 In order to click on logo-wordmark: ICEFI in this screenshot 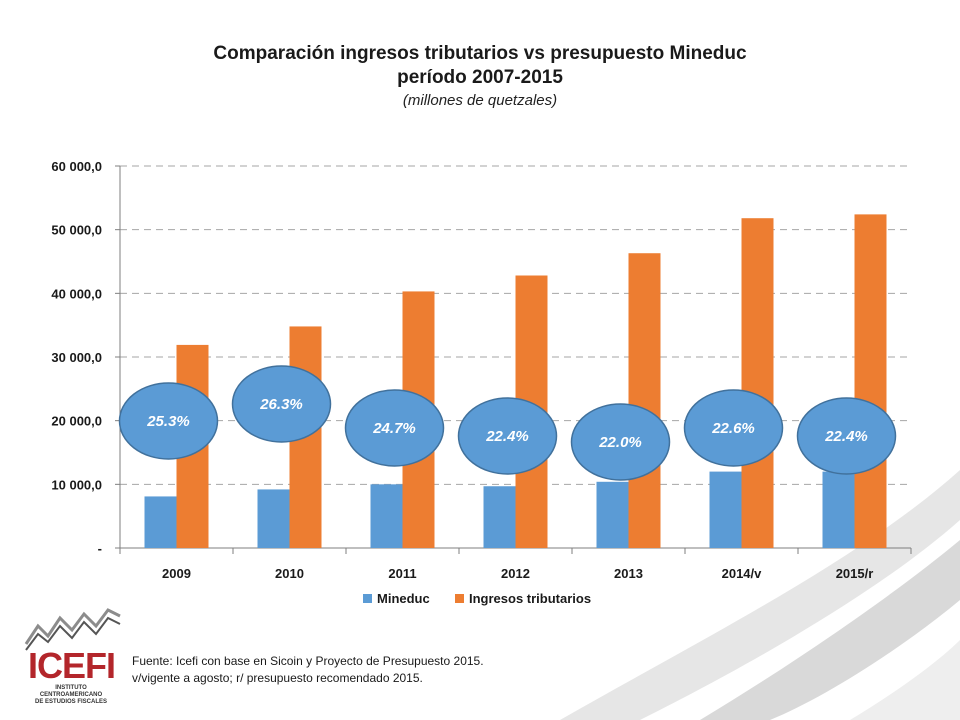, I will do `click(72, 665)`.